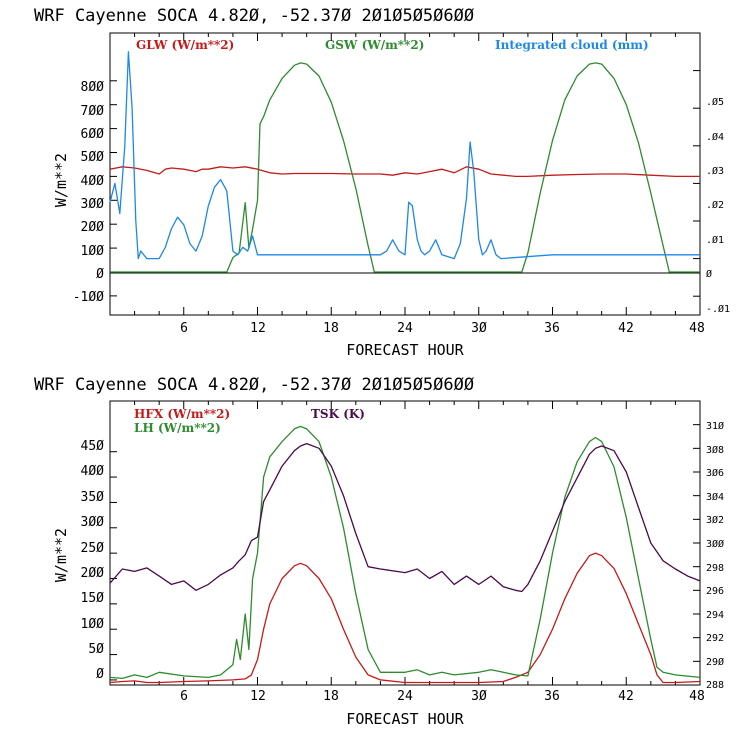  I want to click on chart-top-xtick-label: 42, so click(626, 328).